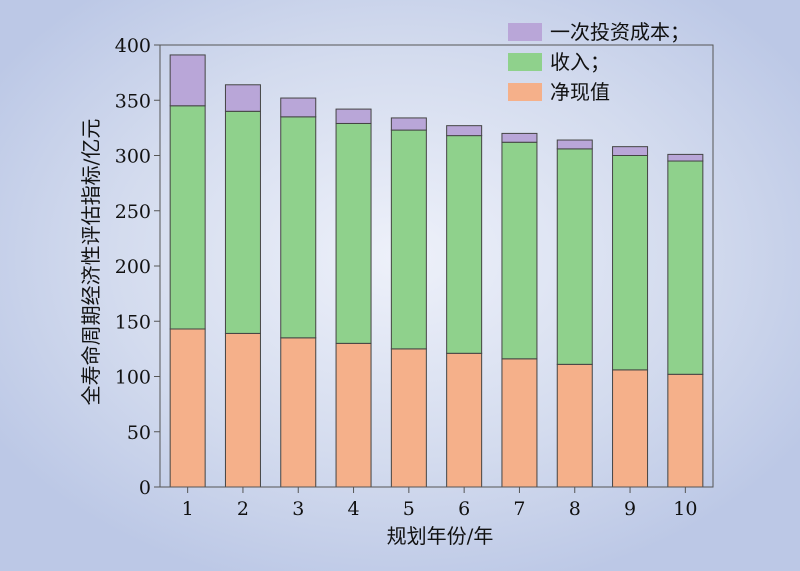 The height and width of the screenshot is (571, 800). Describe the element at coordinates (630, 428) in the screenshot. I see `bar-segment-s0-c8` at that location.